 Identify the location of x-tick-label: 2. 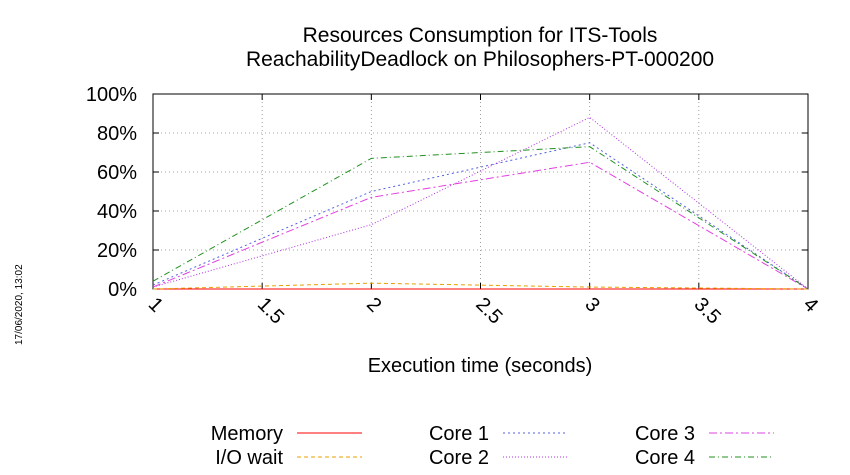
(373, 304).